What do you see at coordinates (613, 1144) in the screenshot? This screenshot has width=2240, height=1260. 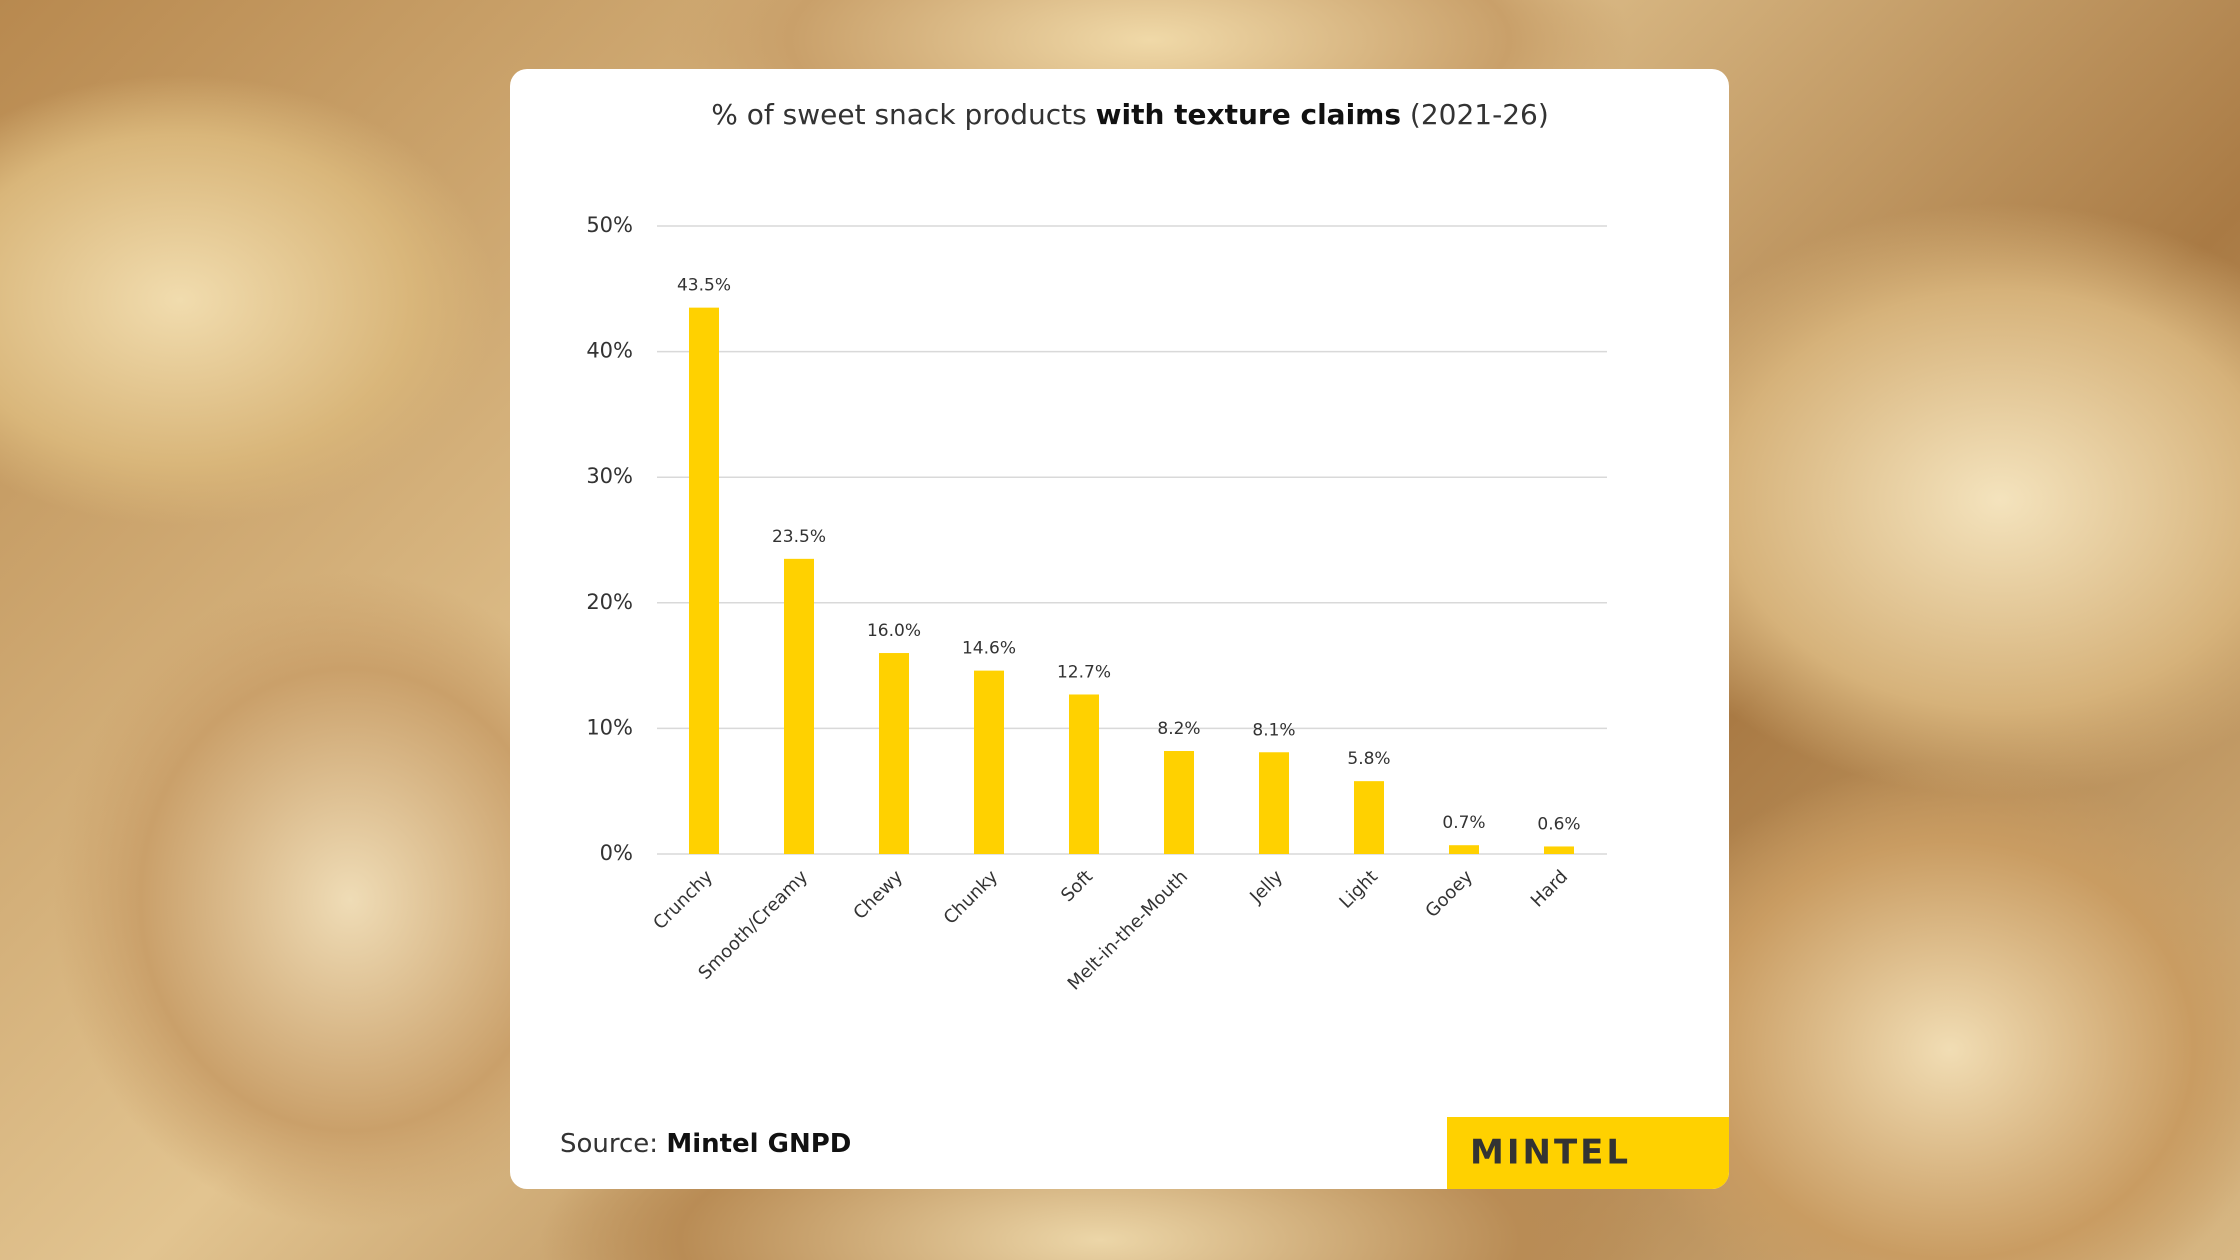 I see `source-prefix: Source:` at bounding box center [613, 1144].